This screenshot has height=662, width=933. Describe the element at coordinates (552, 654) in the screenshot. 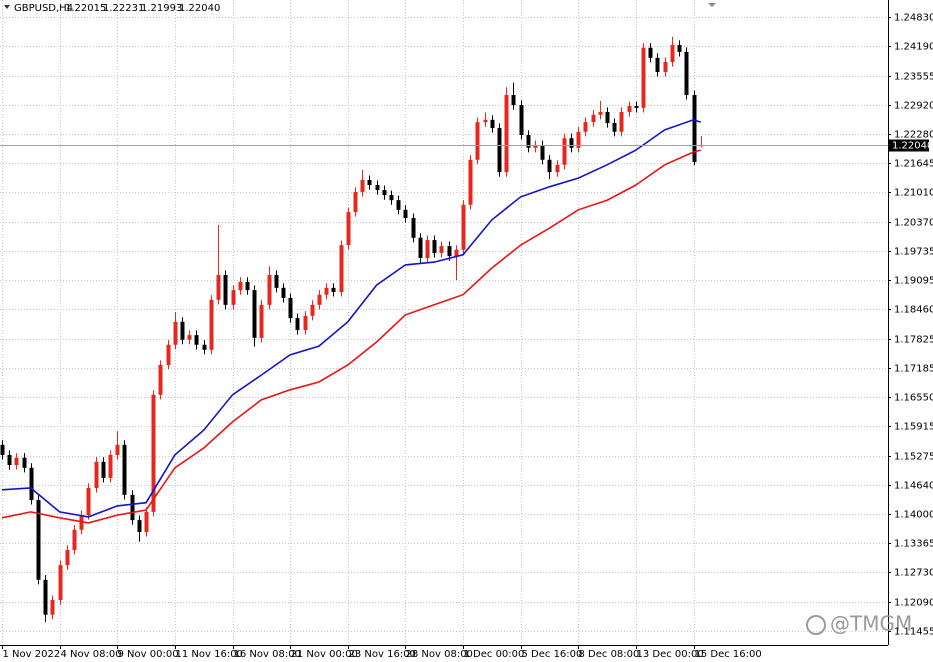

I see `x-tick-label: 5 Dec 16:00` at that location.